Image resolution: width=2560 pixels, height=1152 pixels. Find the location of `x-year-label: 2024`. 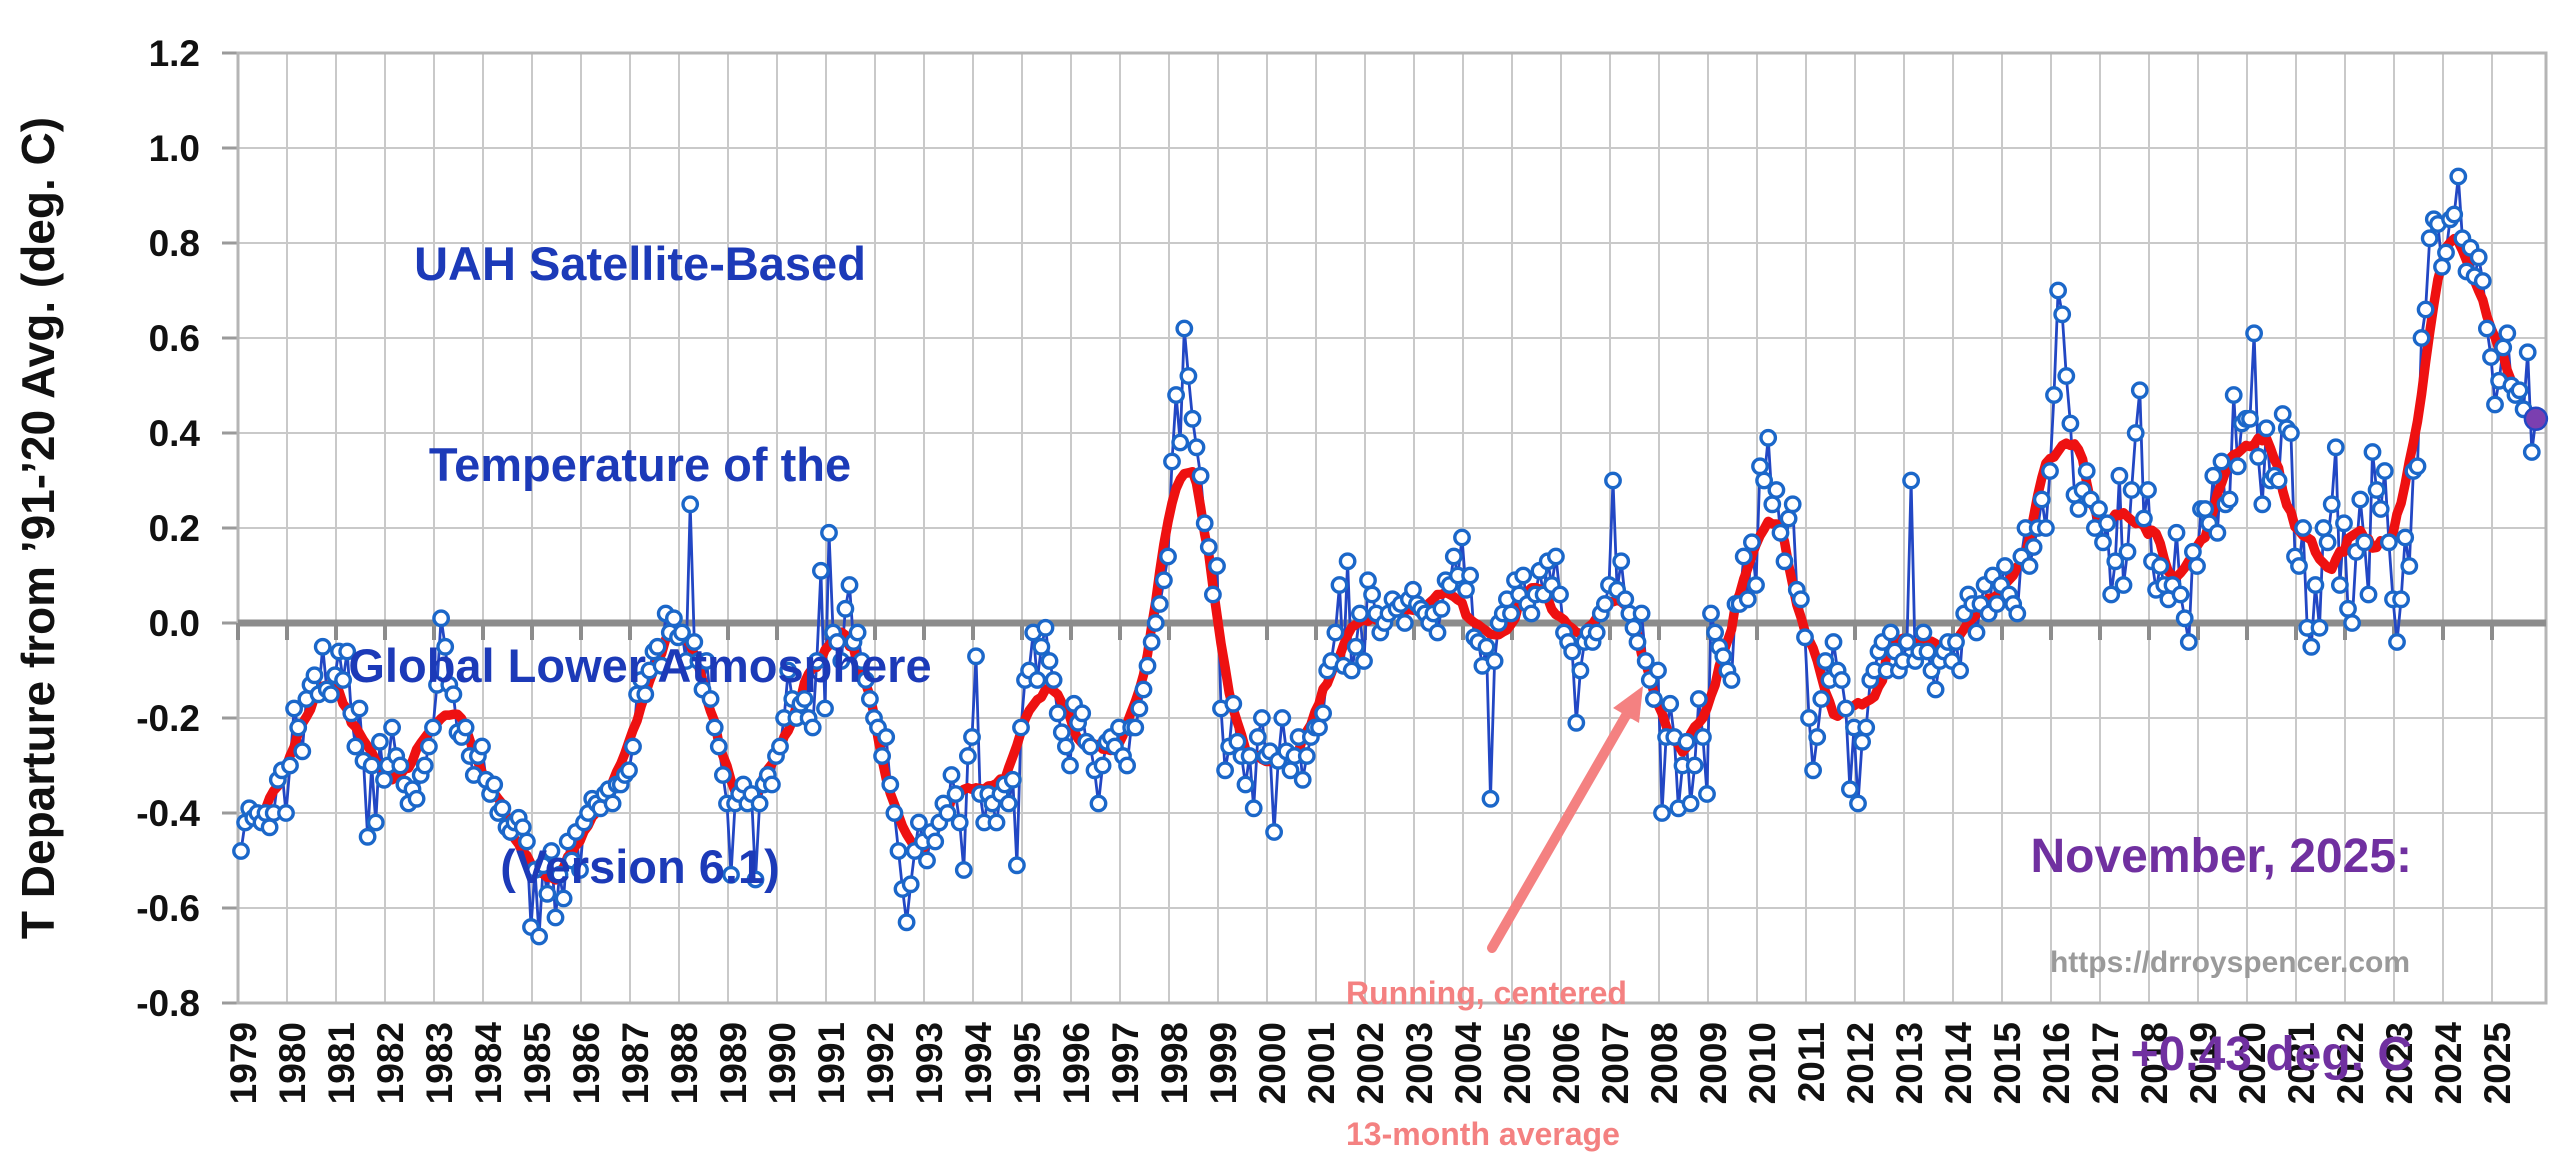

x-year-label: 2024 is located at coordinates (2448, 1063).